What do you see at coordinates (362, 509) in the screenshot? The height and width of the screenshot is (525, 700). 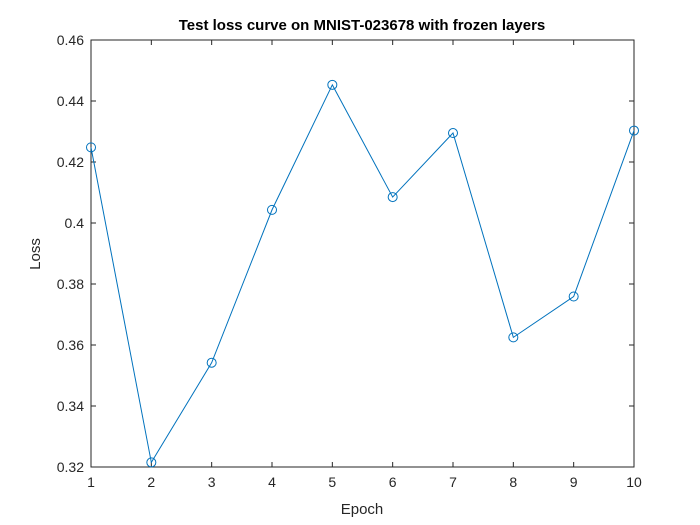 I see `x-axis-label: Epoch` at bounding box center [362, 509].